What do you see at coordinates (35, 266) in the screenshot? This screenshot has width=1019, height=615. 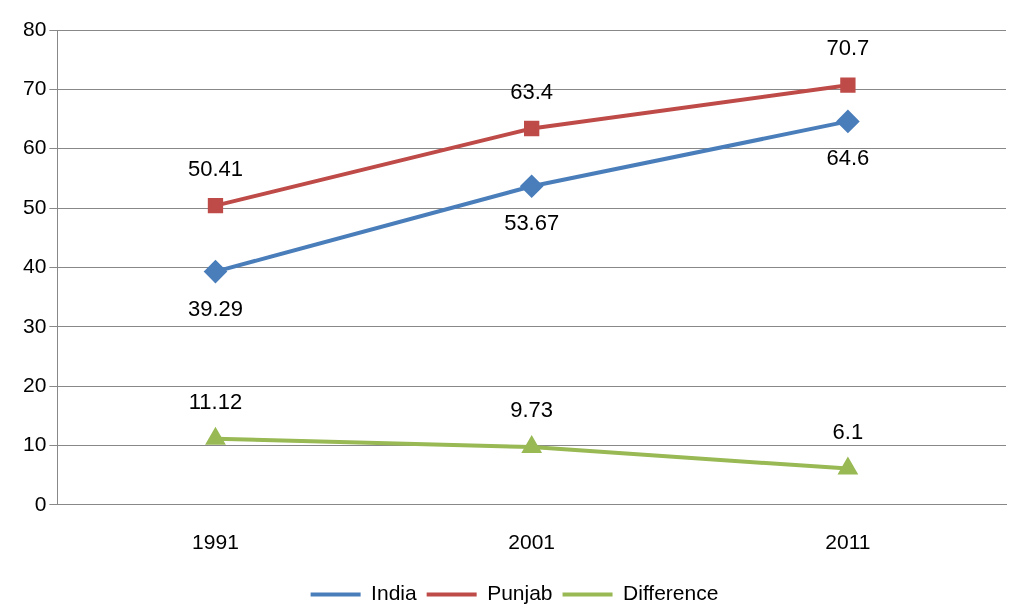 I see `y-tick-label: 40` at bounding box center [35, 266].